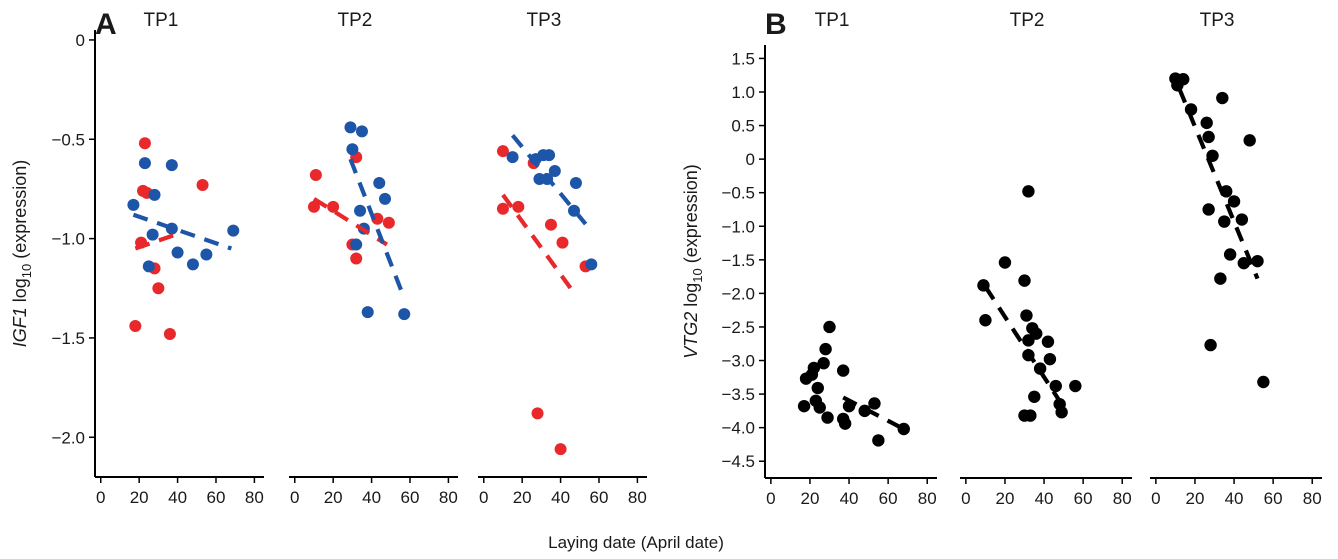  What do you see at coordinates (776, 24) in the screenshot?
I see `panel-letter: B` at bounding box center [776, 24].